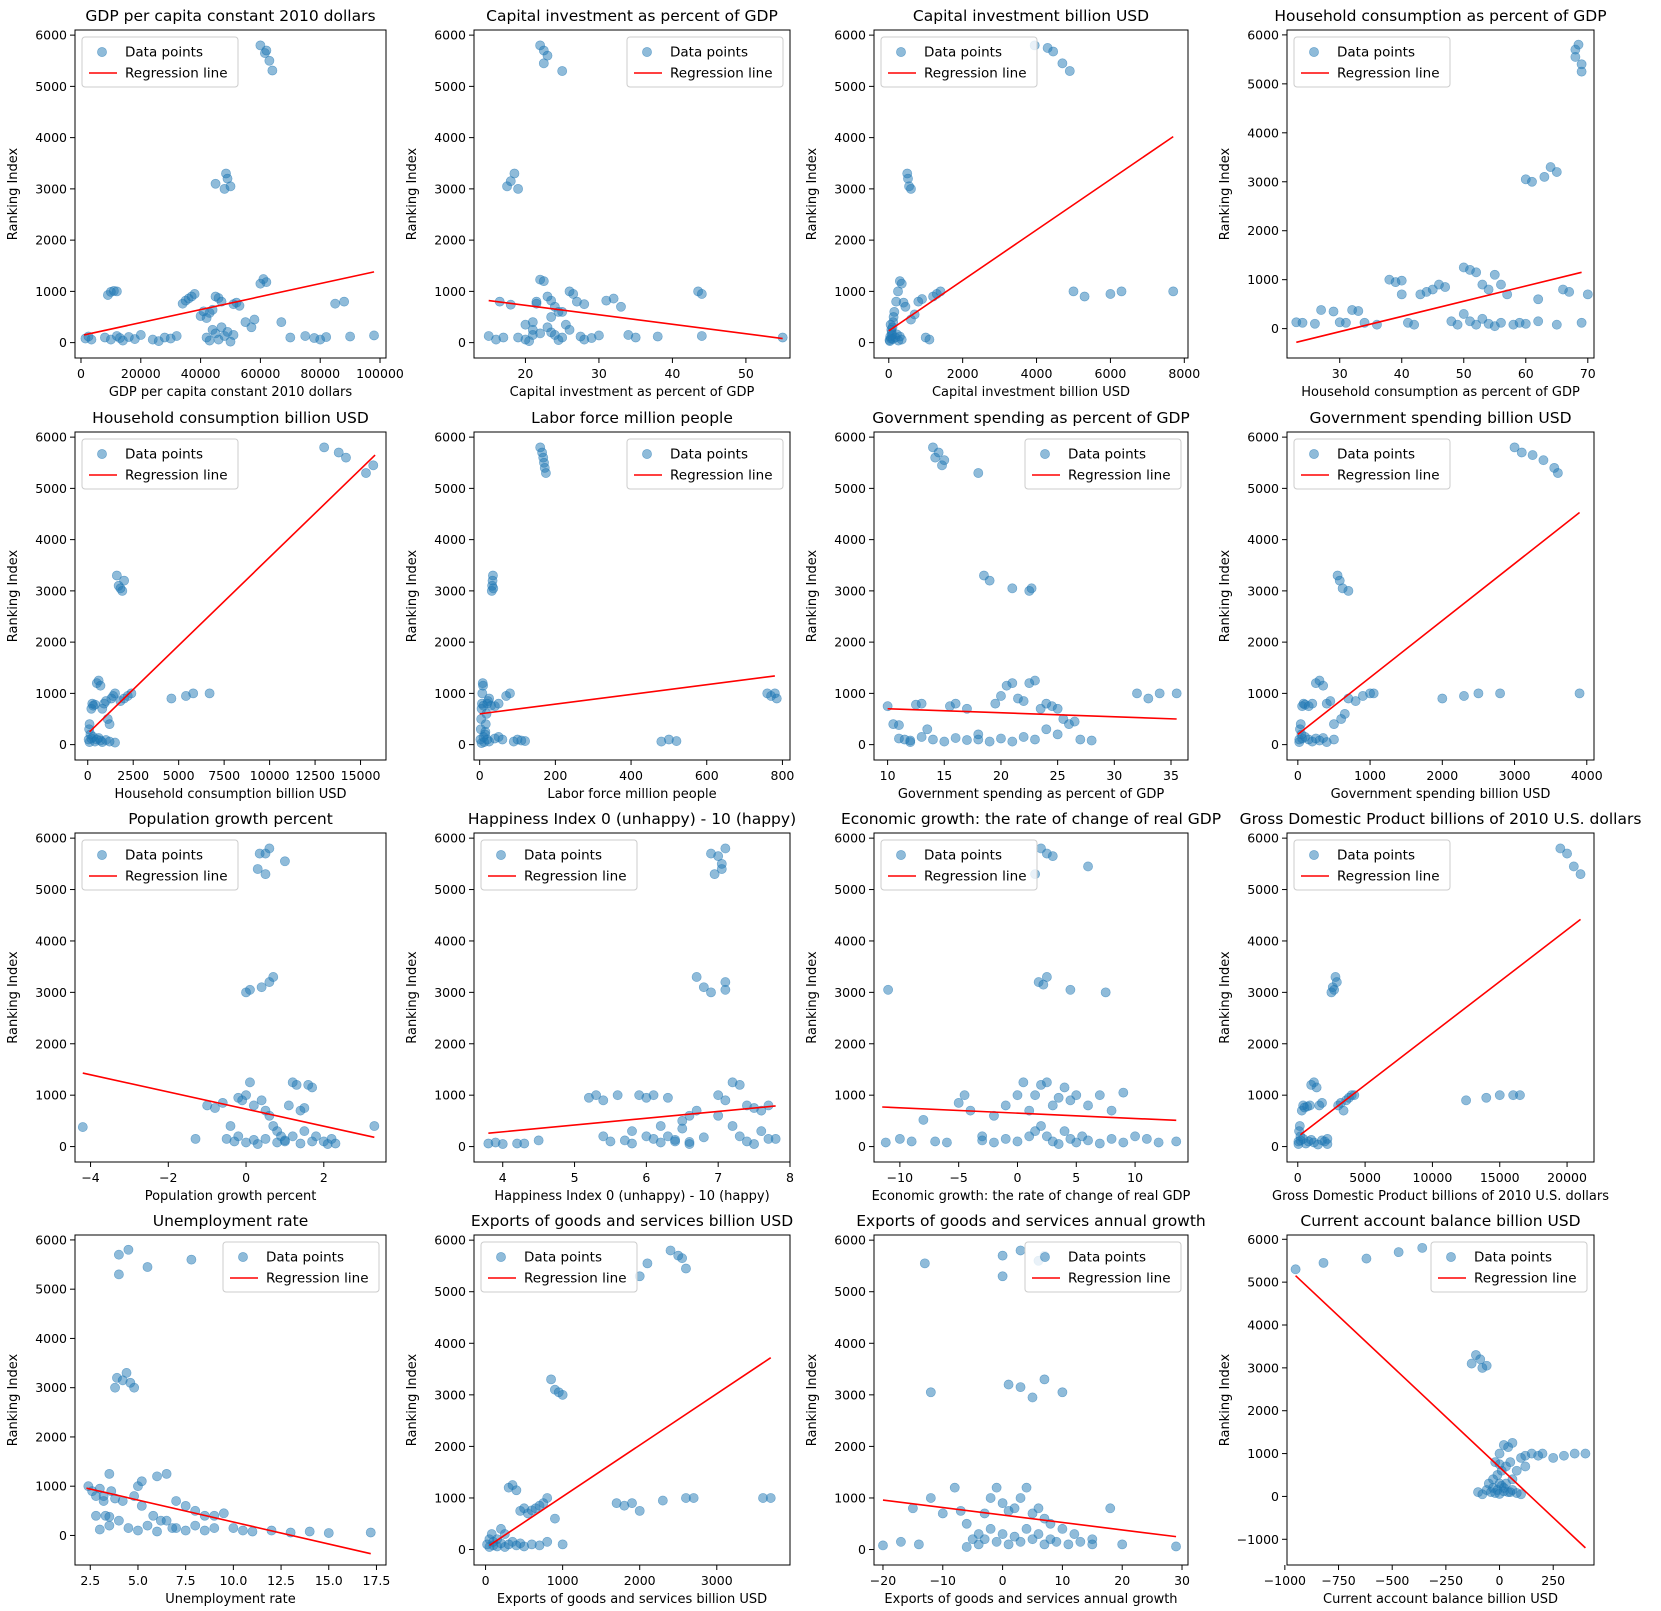 This screenshot has width=1661, height=1611. Describe the element at coordinates (1114, 775) in the screenshot. I see `x-tick-label: 30` at that location.